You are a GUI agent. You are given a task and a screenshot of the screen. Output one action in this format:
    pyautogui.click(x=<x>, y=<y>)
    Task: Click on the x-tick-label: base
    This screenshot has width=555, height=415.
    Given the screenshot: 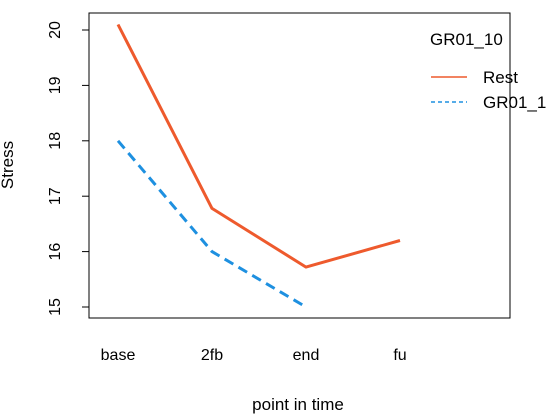 What is the action you would take?
    pyautogui.click(x=118, y=355)
    